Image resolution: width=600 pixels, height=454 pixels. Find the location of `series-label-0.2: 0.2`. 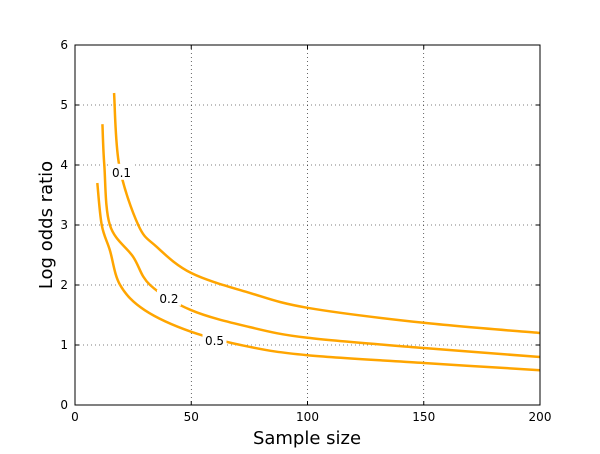

series-label-0.2: 0.2 is located at coordinates (168, 299).